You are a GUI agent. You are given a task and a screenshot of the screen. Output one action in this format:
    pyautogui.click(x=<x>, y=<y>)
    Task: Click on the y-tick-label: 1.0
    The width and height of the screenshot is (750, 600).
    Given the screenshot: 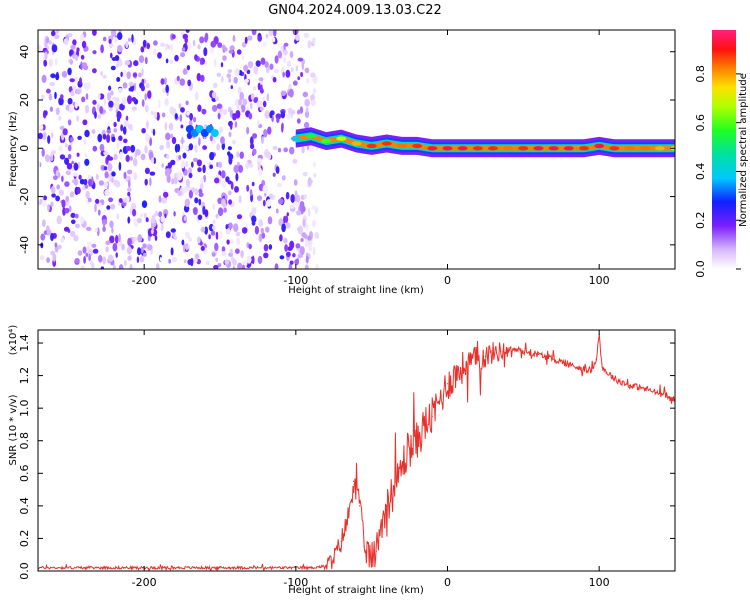 What is the action you would take?
    pyautogui.click(x=24, y=408)
    